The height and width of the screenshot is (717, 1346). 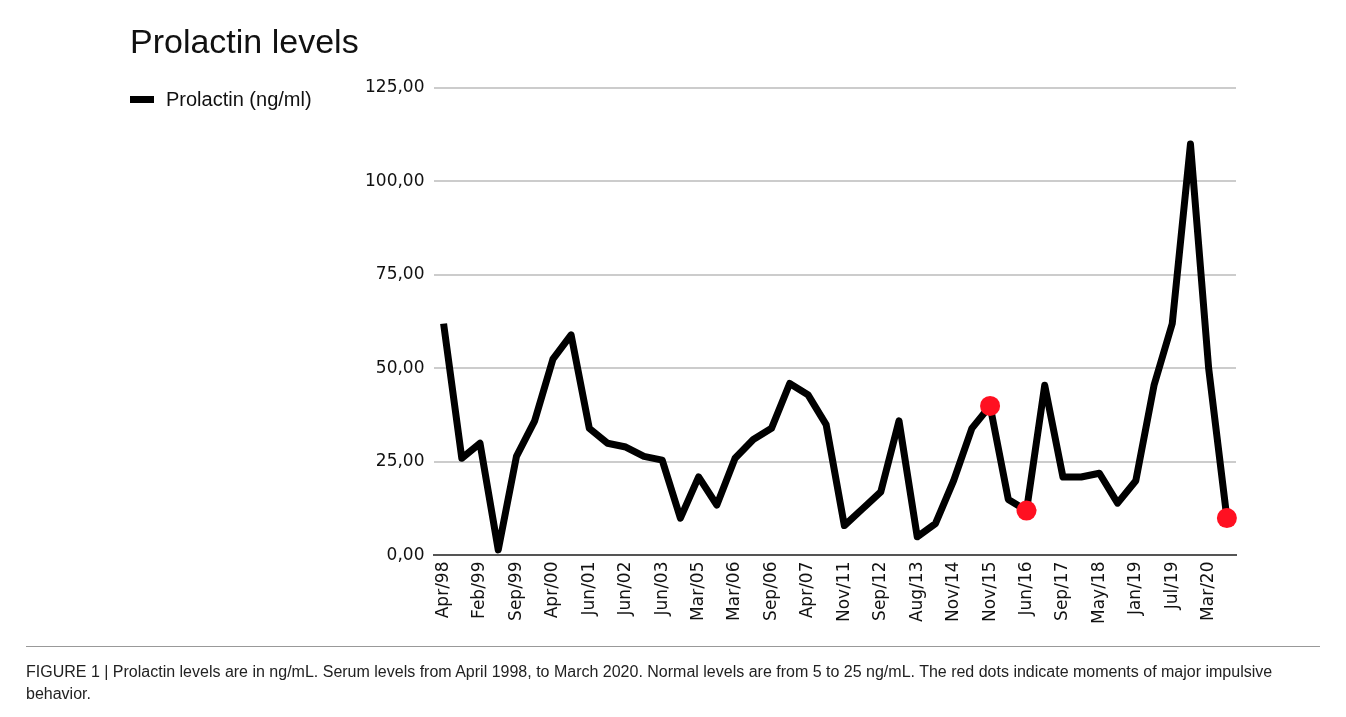 I want to click on x-tick-label: Aug/13, so click(x=915, y=592).